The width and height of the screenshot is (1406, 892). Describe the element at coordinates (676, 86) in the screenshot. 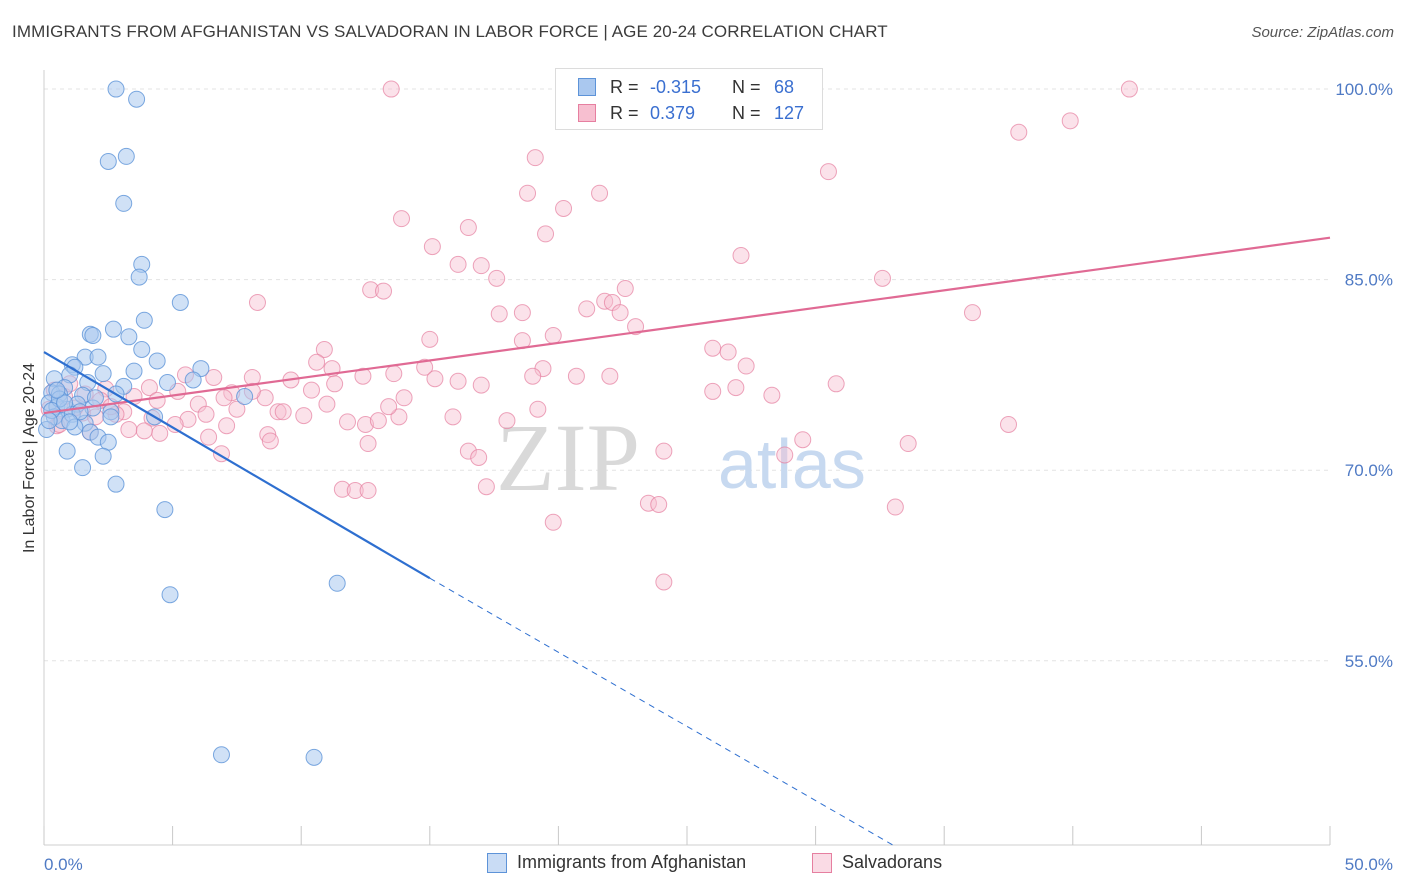

I see `blue-r-value: -0.315` at that location.